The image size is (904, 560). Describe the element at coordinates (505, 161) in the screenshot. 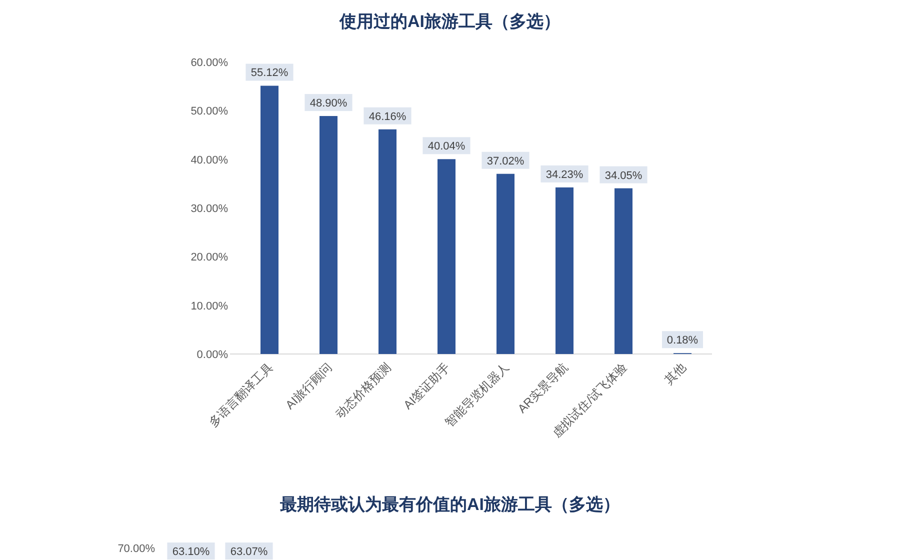

I see `data-label: 37.02%` at that location.